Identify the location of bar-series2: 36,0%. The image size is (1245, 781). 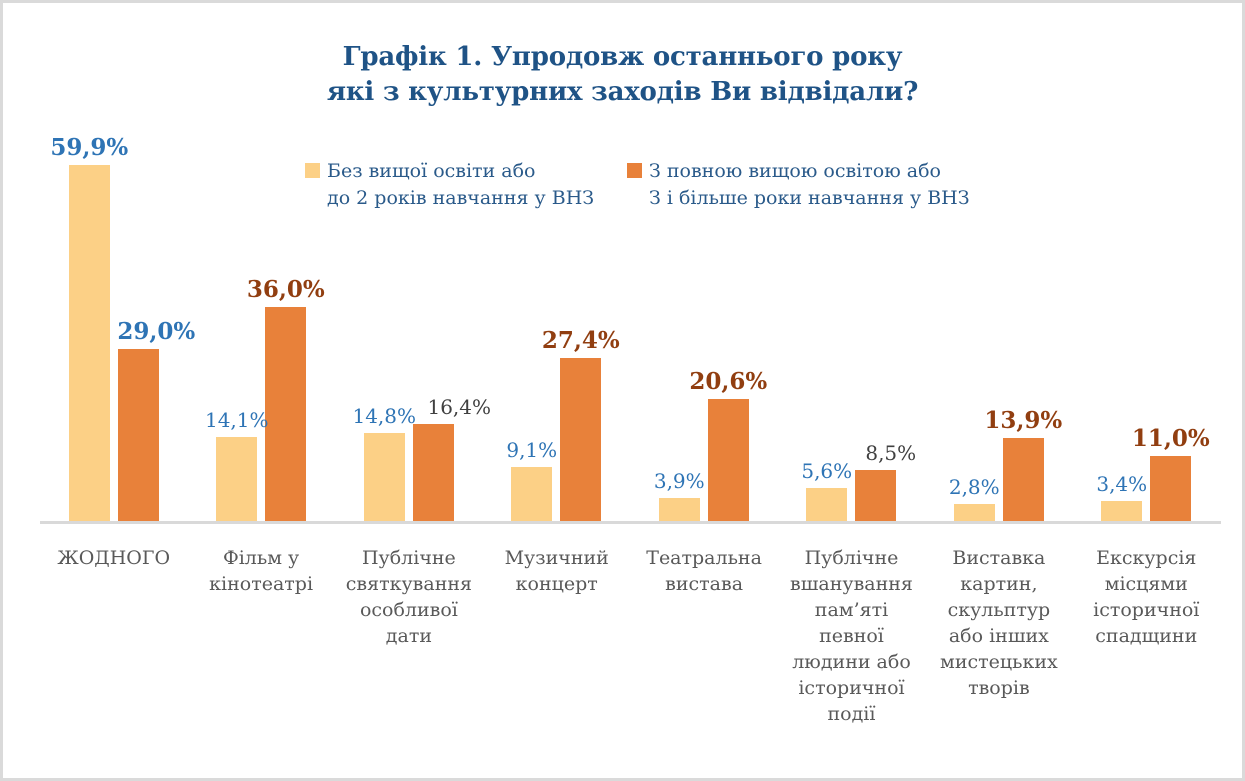
(286, 399).